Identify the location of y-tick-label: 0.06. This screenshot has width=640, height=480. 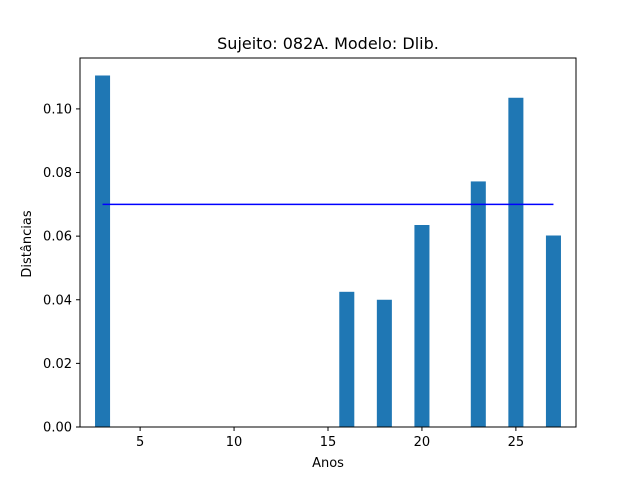
(57, 237).